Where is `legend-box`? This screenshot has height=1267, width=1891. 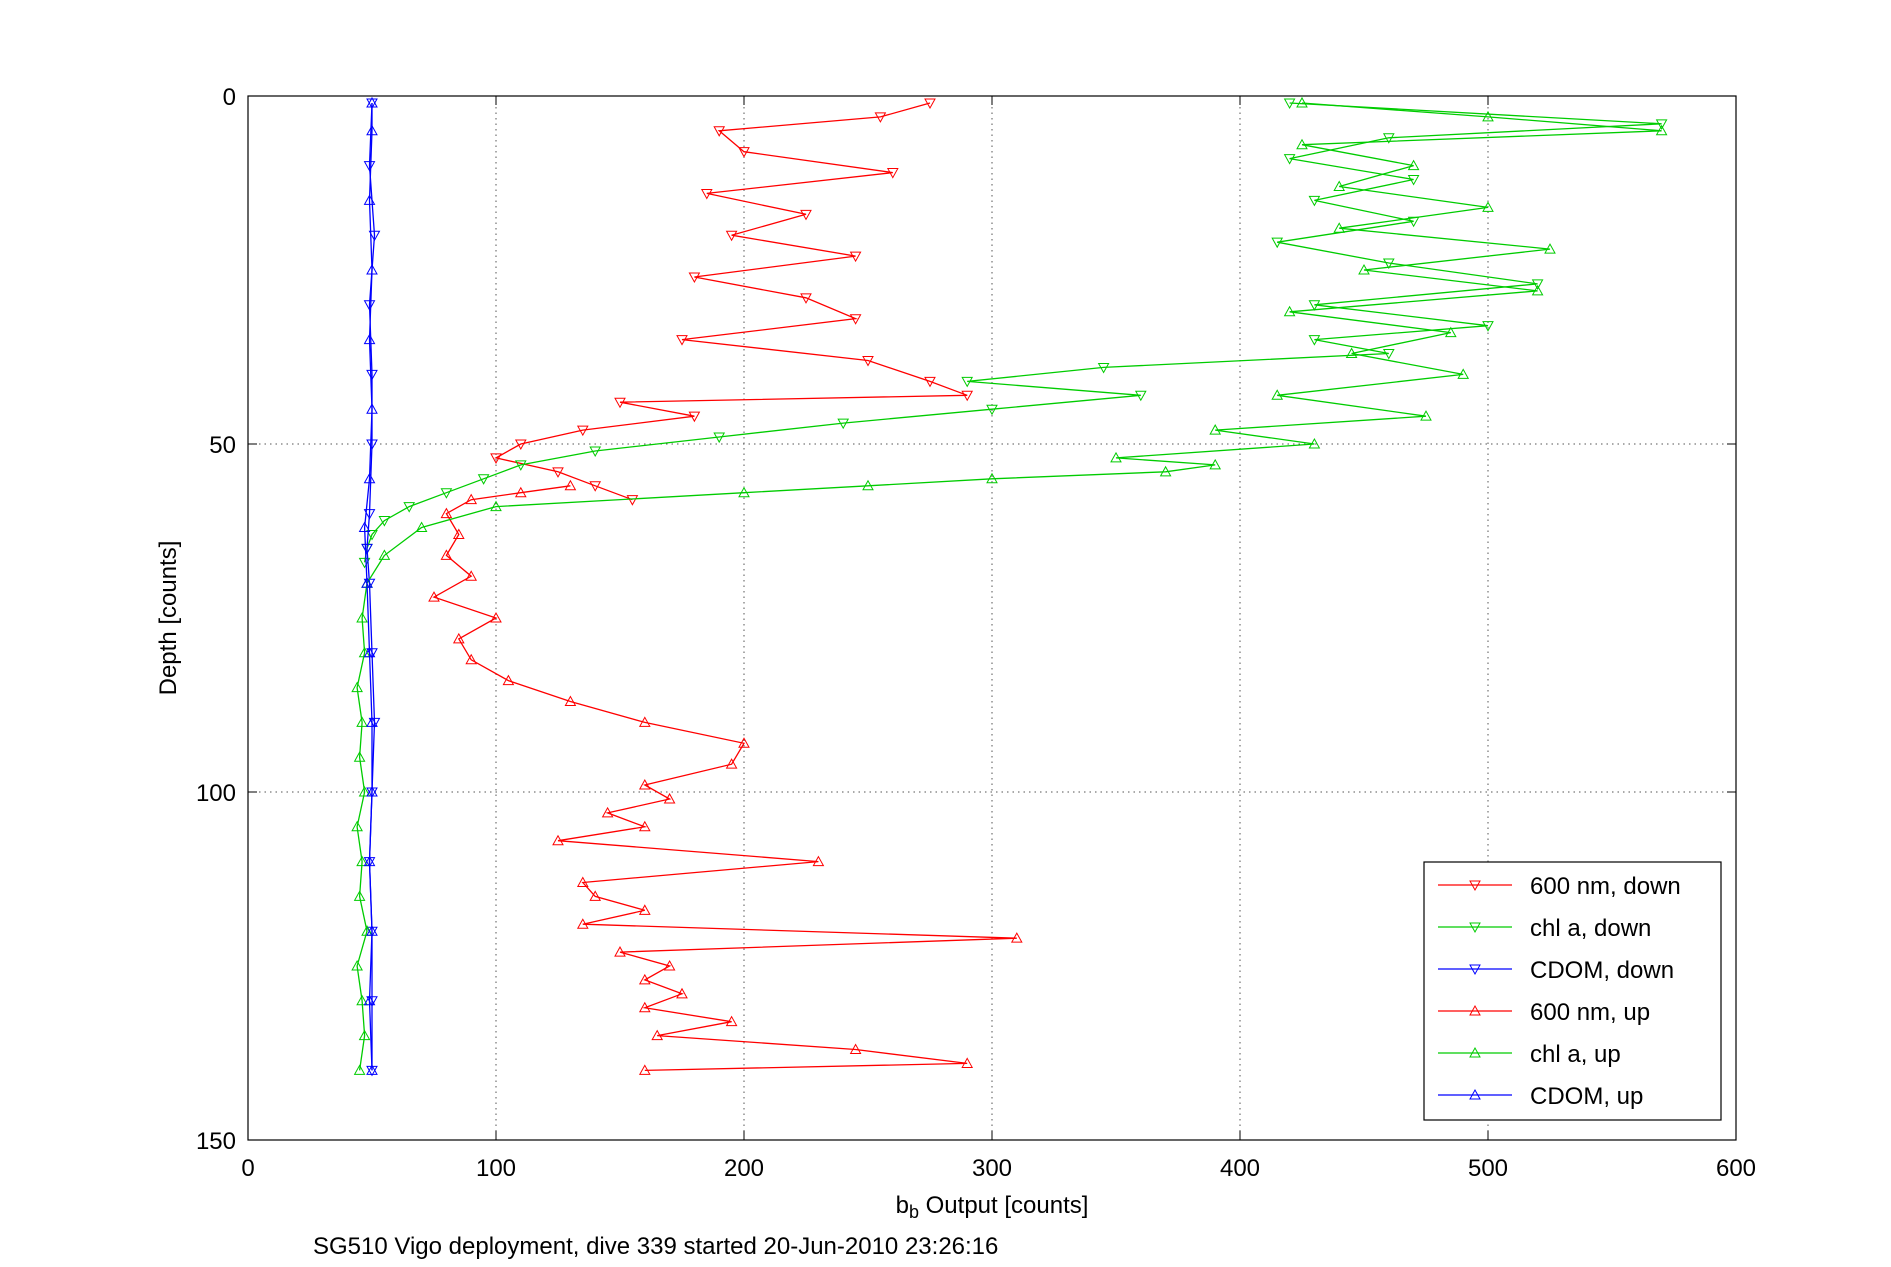 legend-box is located at coordinates (1572, 991).